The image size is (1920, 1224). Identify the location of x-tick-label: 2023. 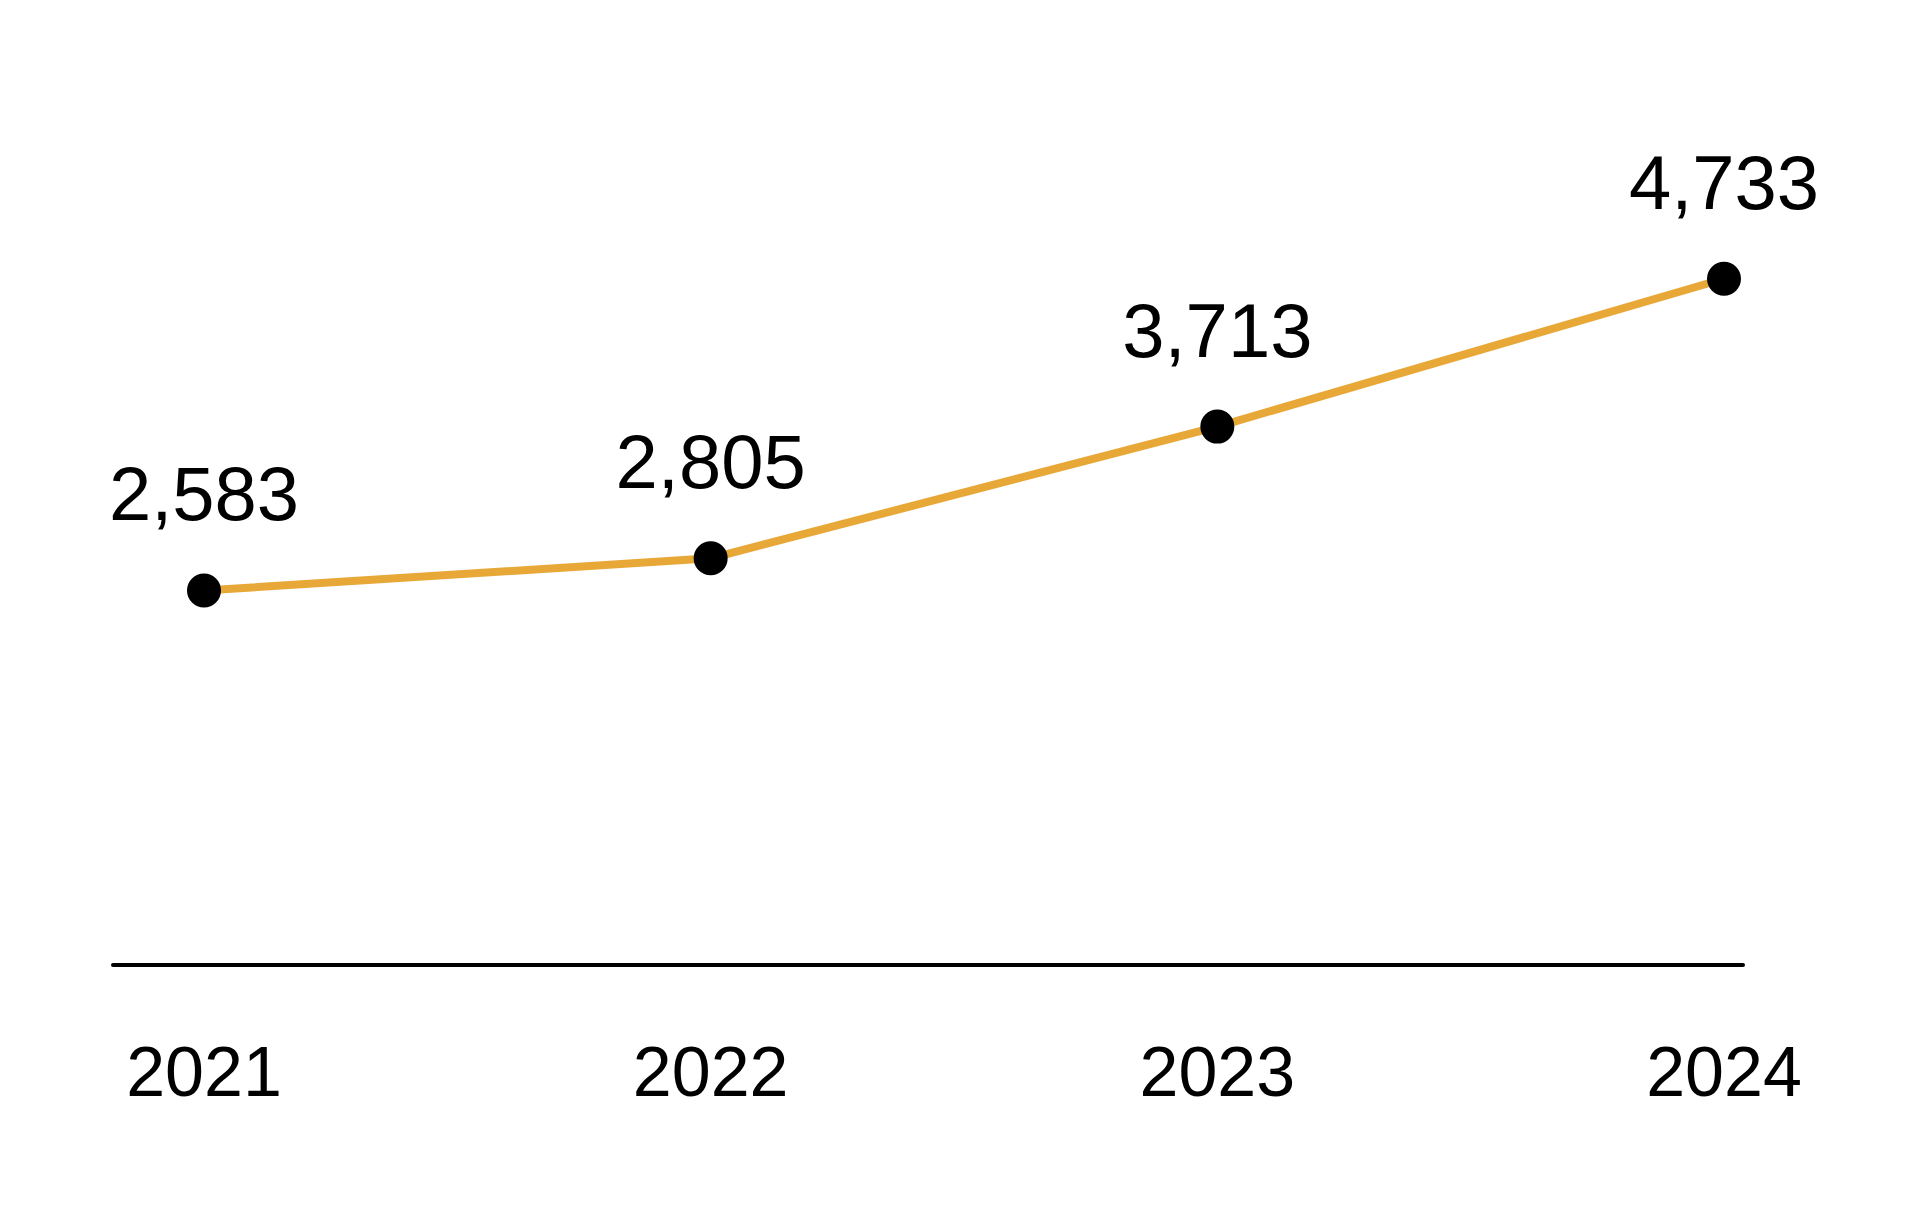
(1217, 1072).